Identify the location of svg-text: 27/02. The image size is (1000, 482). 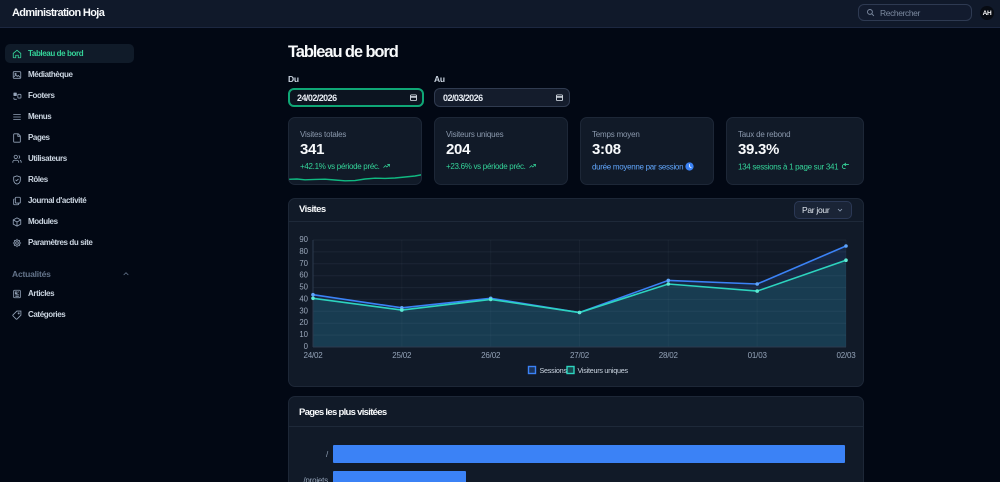
(580, 355).